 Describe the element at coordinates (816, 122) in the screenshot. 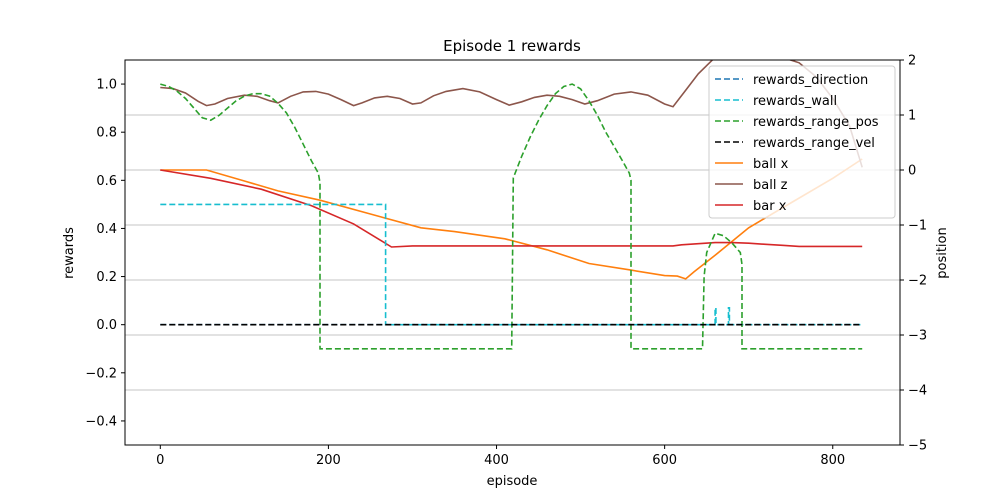

I see `legend-label: rewards_range_pos` at that location.